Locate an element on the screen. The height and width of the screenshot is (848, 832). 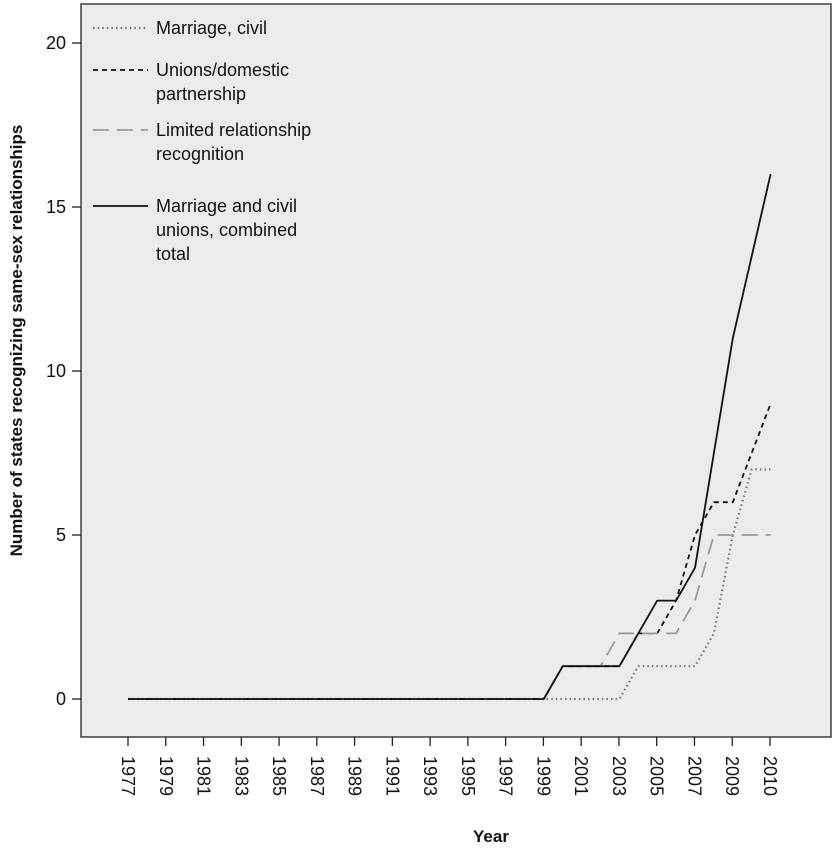
x-tick-label: 1977 is located at coordinates (128, 776).